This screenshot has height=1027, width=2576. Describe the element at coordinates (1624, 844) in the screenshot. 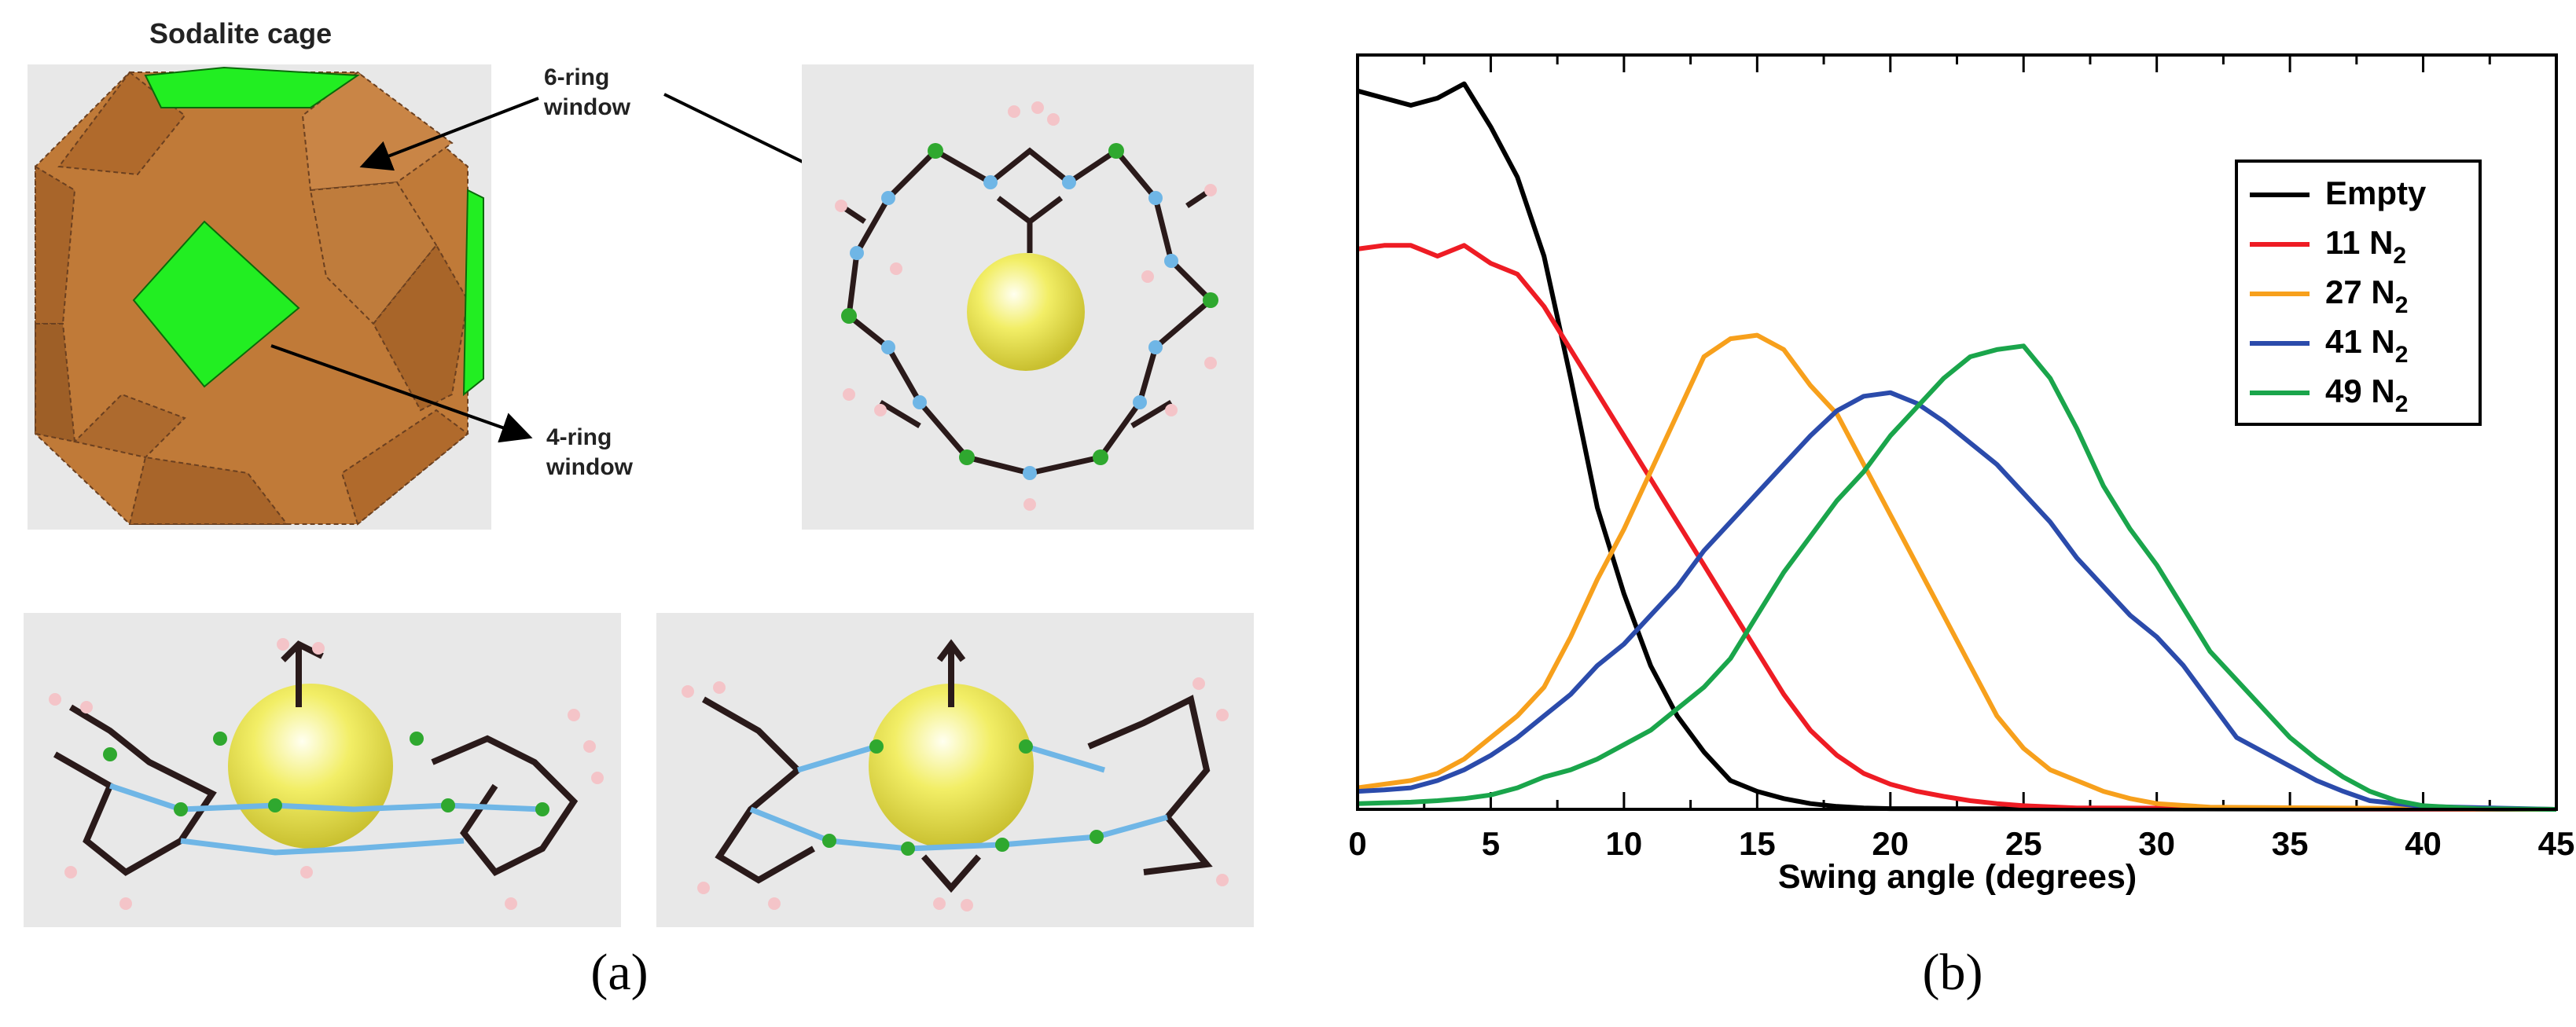

I see `x-tick-label: 10` at that location.